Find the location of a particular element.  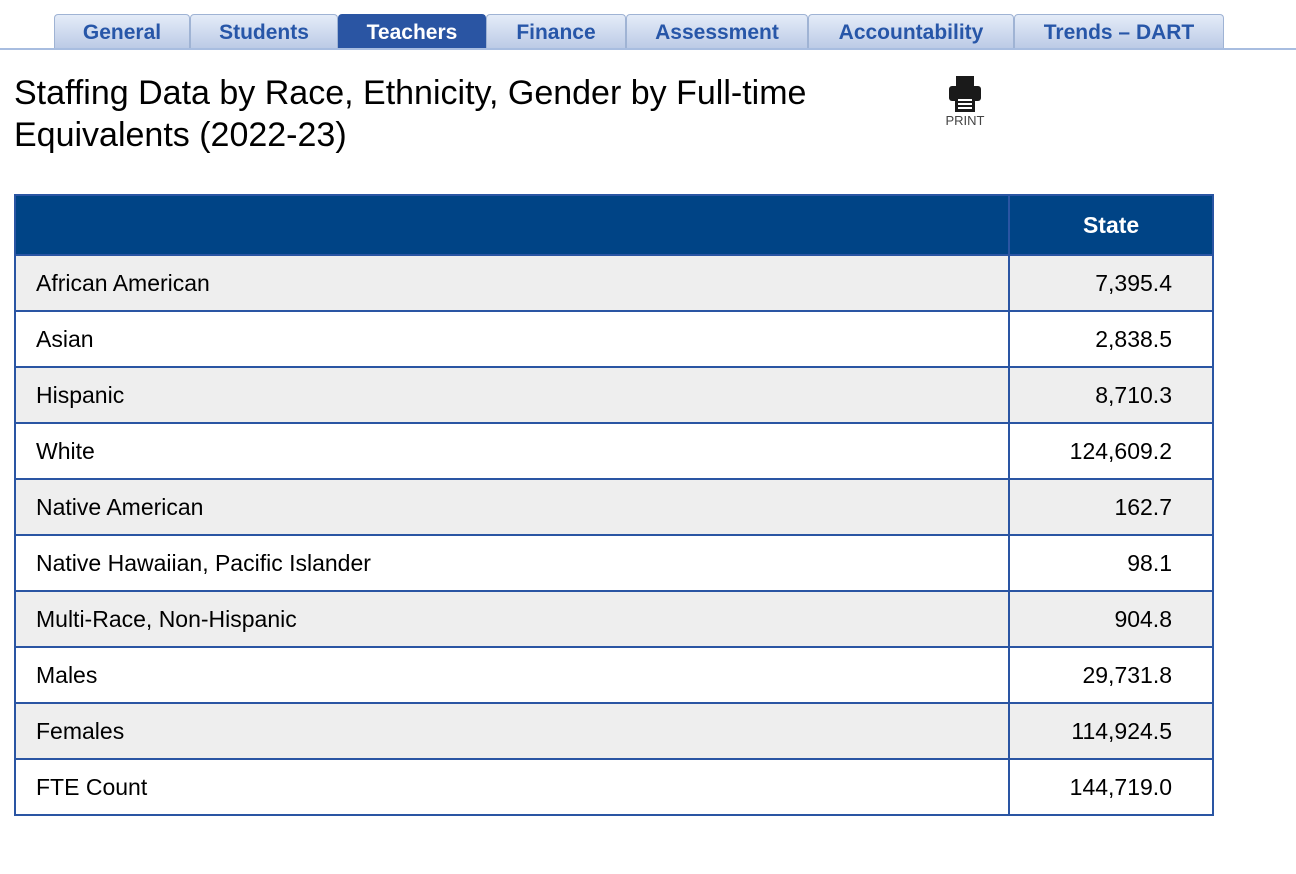

row-label: Native Hawaiian, Pacific Islander is located at coordinates (512, 563).